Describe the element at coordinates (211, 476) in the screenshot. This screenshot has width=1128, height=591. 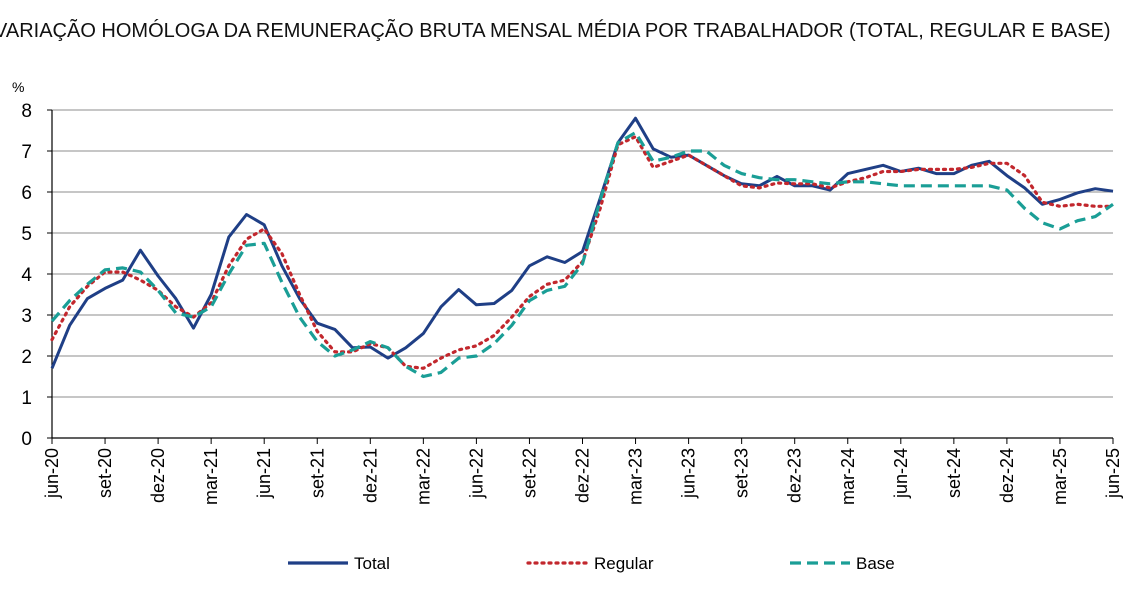
I see `x-tick-label: mar-21` at that location.